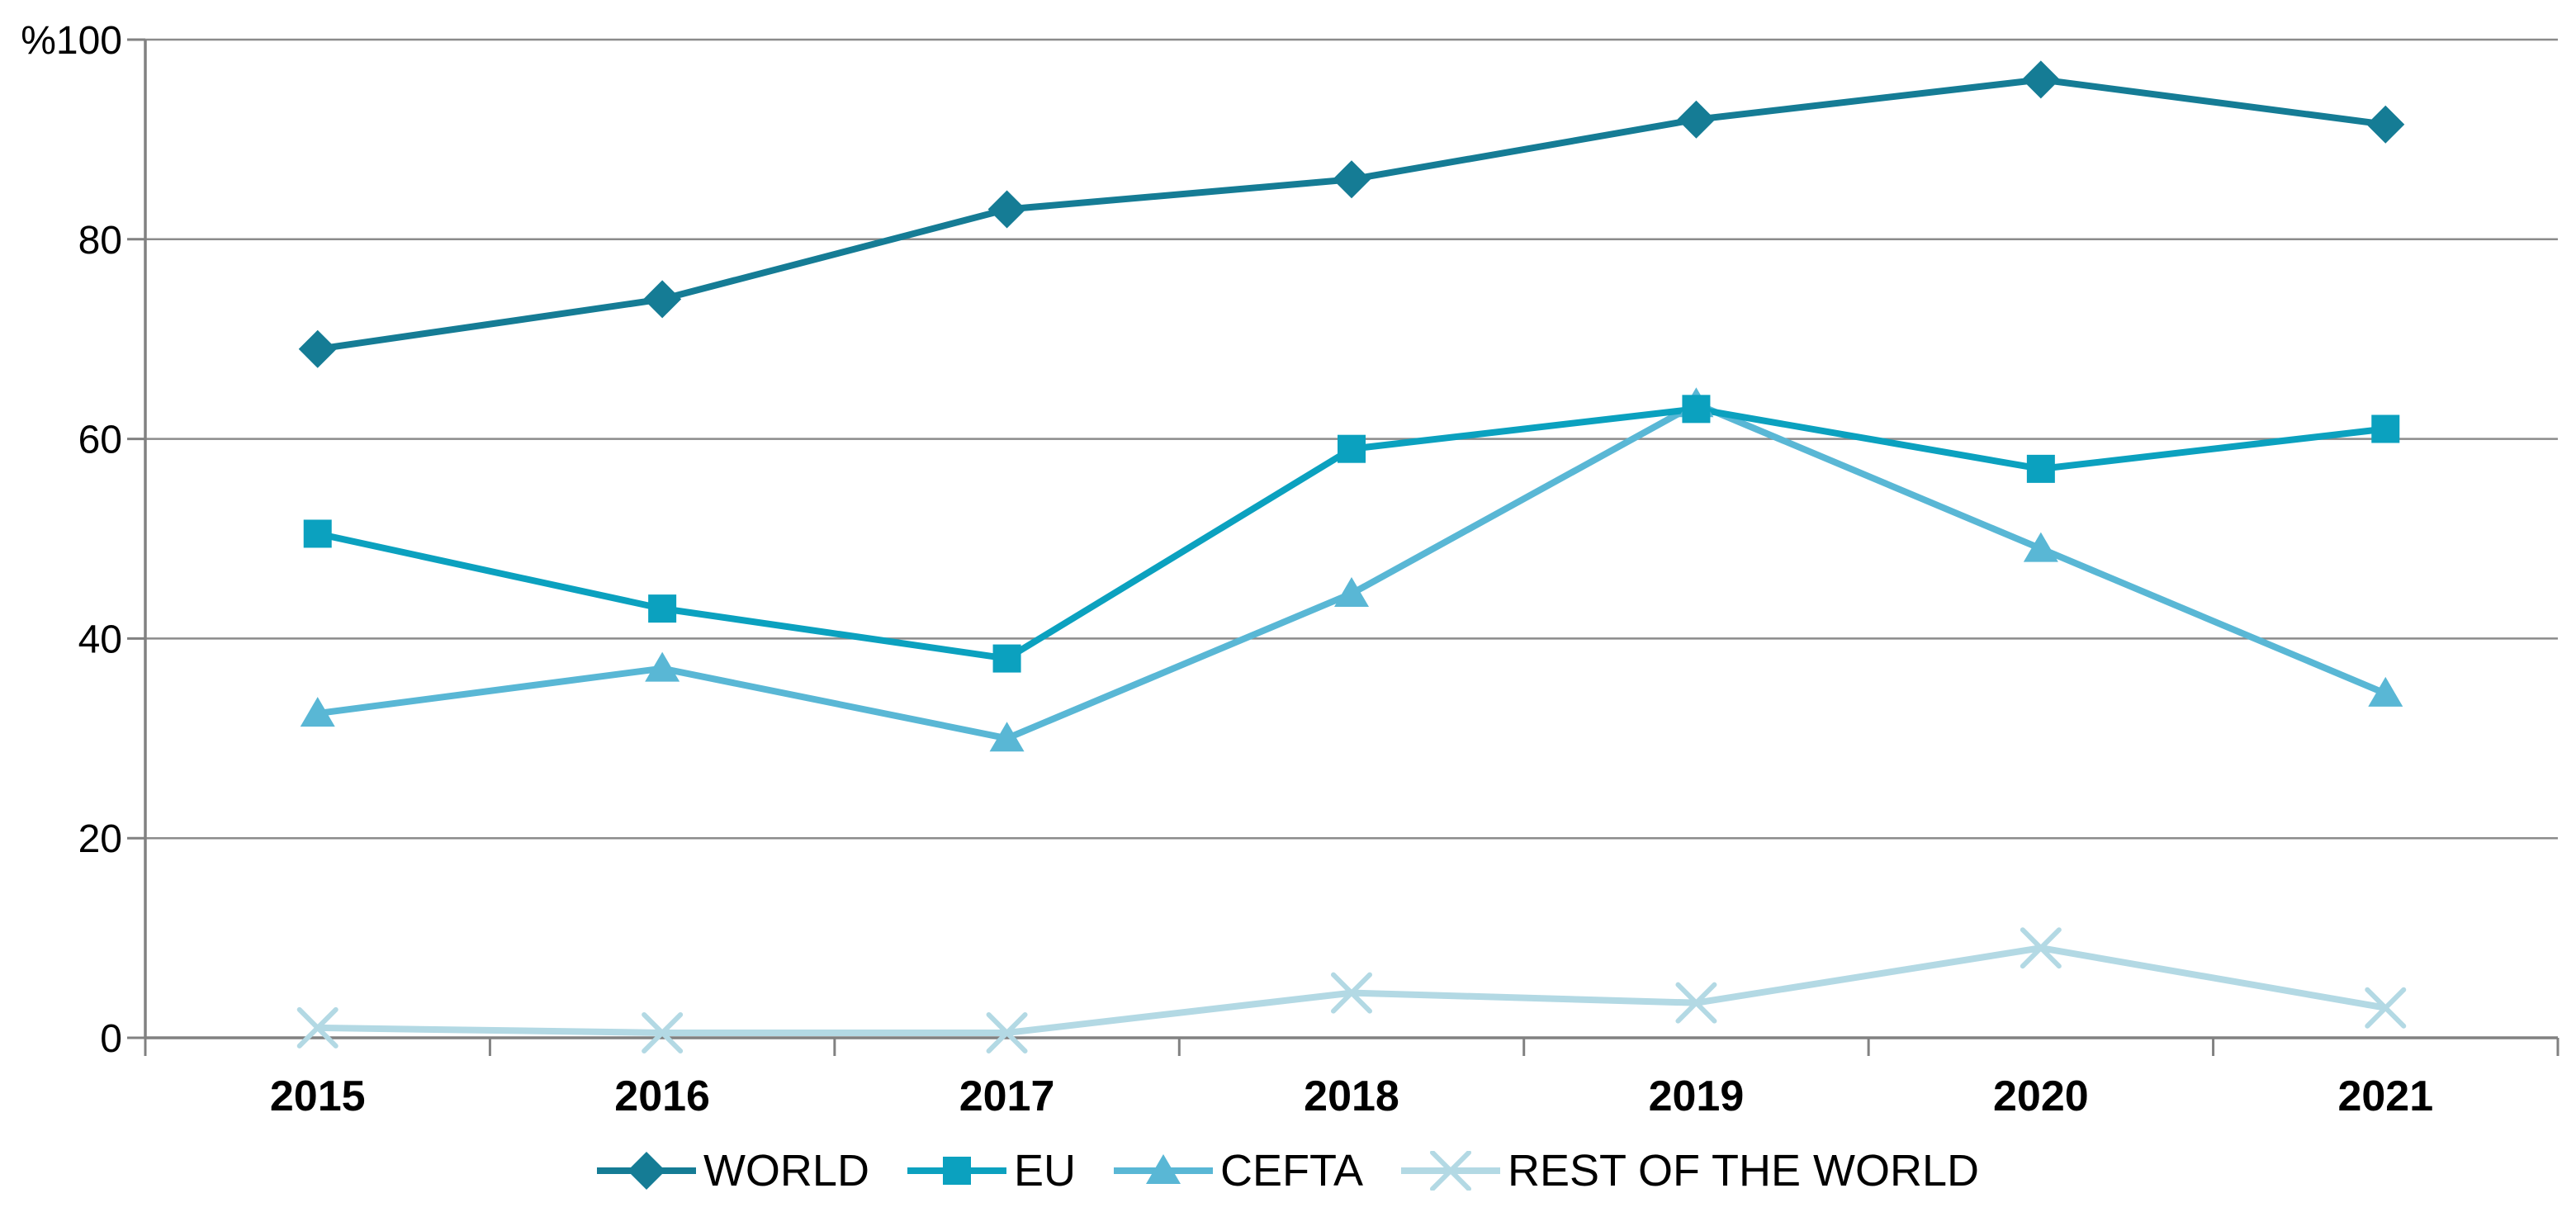 This screenshot has width=2576, height=1212. Describe the element at coordinates (1352, 179) in the screenshot. I see `data-point-world-2018` at that location.